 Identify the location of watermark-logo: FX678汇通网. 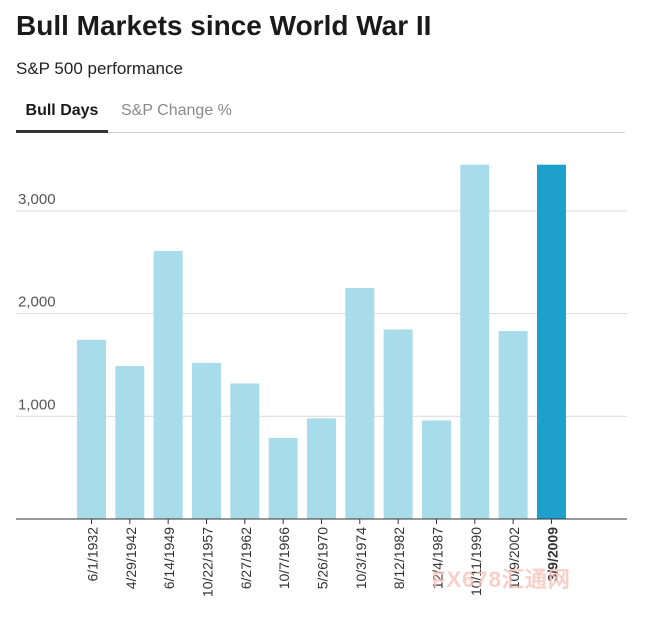
(501, 579).